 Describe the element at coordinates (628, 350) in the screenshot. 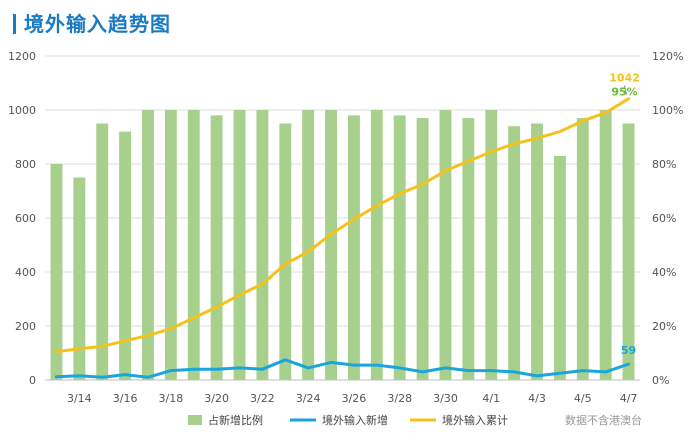

I see `daily-new-label: 59` at that location.